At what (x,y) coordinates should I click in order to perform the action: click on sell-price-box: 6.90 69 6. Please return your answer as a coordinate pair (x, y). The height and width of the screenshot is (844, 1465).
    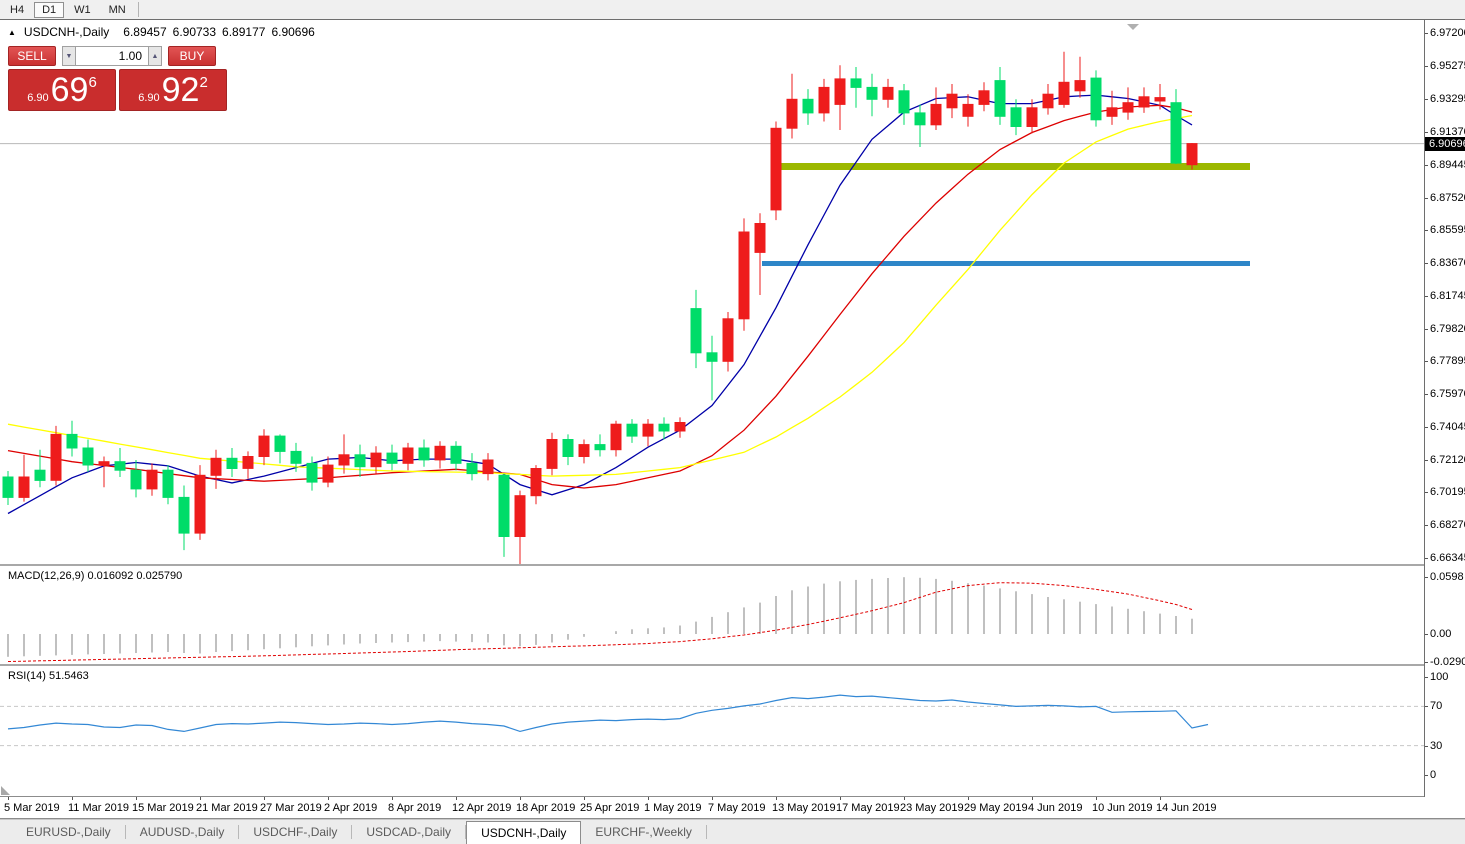
    Looking at the image, I should click on (62, 90).